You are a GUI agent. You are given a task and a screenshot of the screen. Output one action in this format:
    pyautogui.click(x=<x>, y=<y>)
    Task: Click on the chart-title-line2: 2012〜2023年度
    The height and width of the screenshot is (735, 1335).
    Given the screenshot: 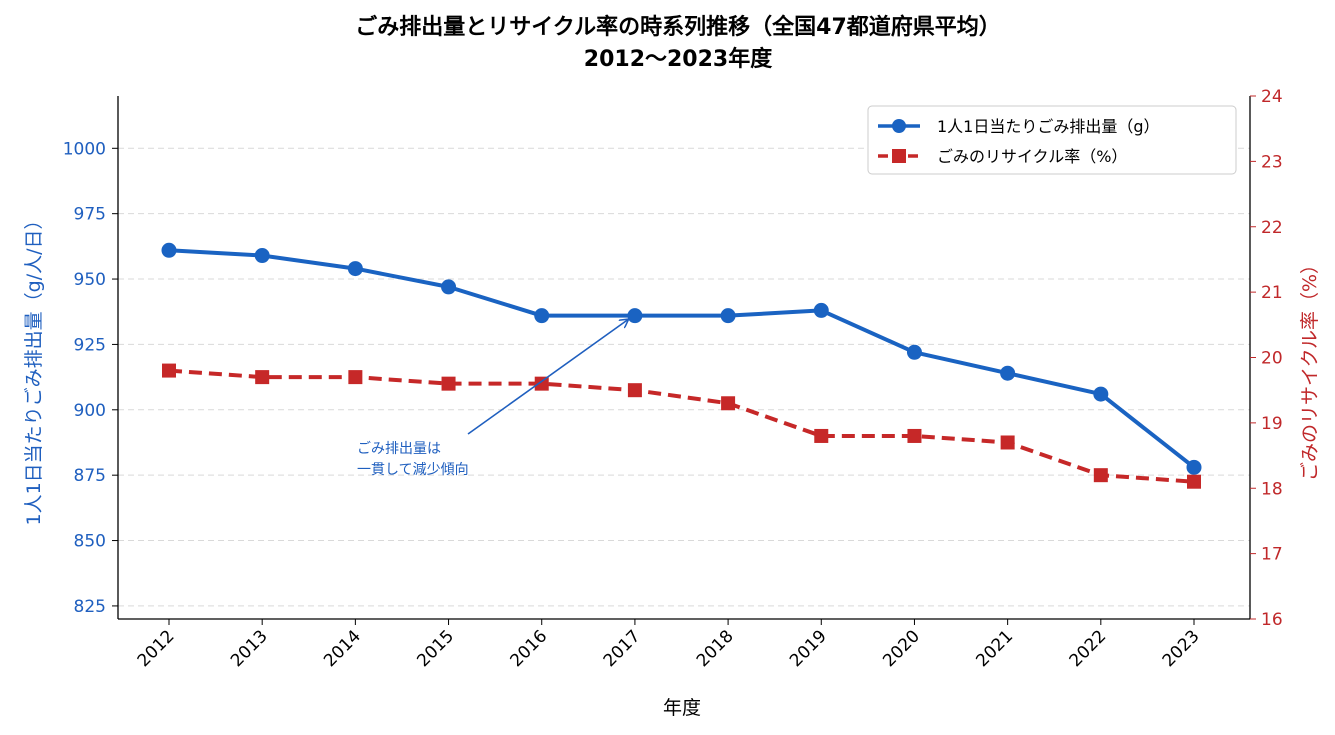 What is the action you would take?
    pyautogui.click(x=678, y=59)
    